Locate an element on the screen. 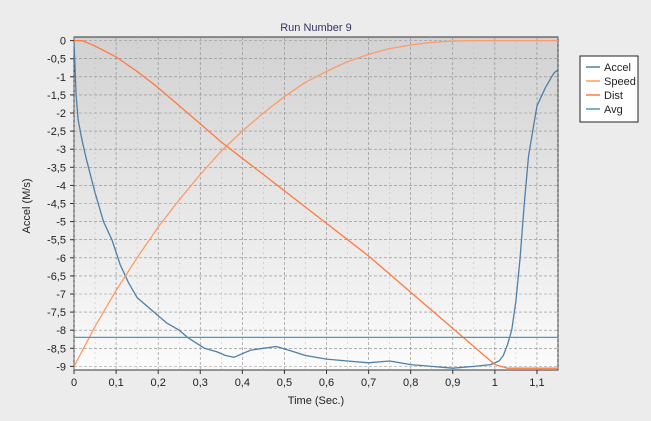 This screenshot has width=651, height=421. x-tick-label: 0,4 is located at coordinates (242, 383).